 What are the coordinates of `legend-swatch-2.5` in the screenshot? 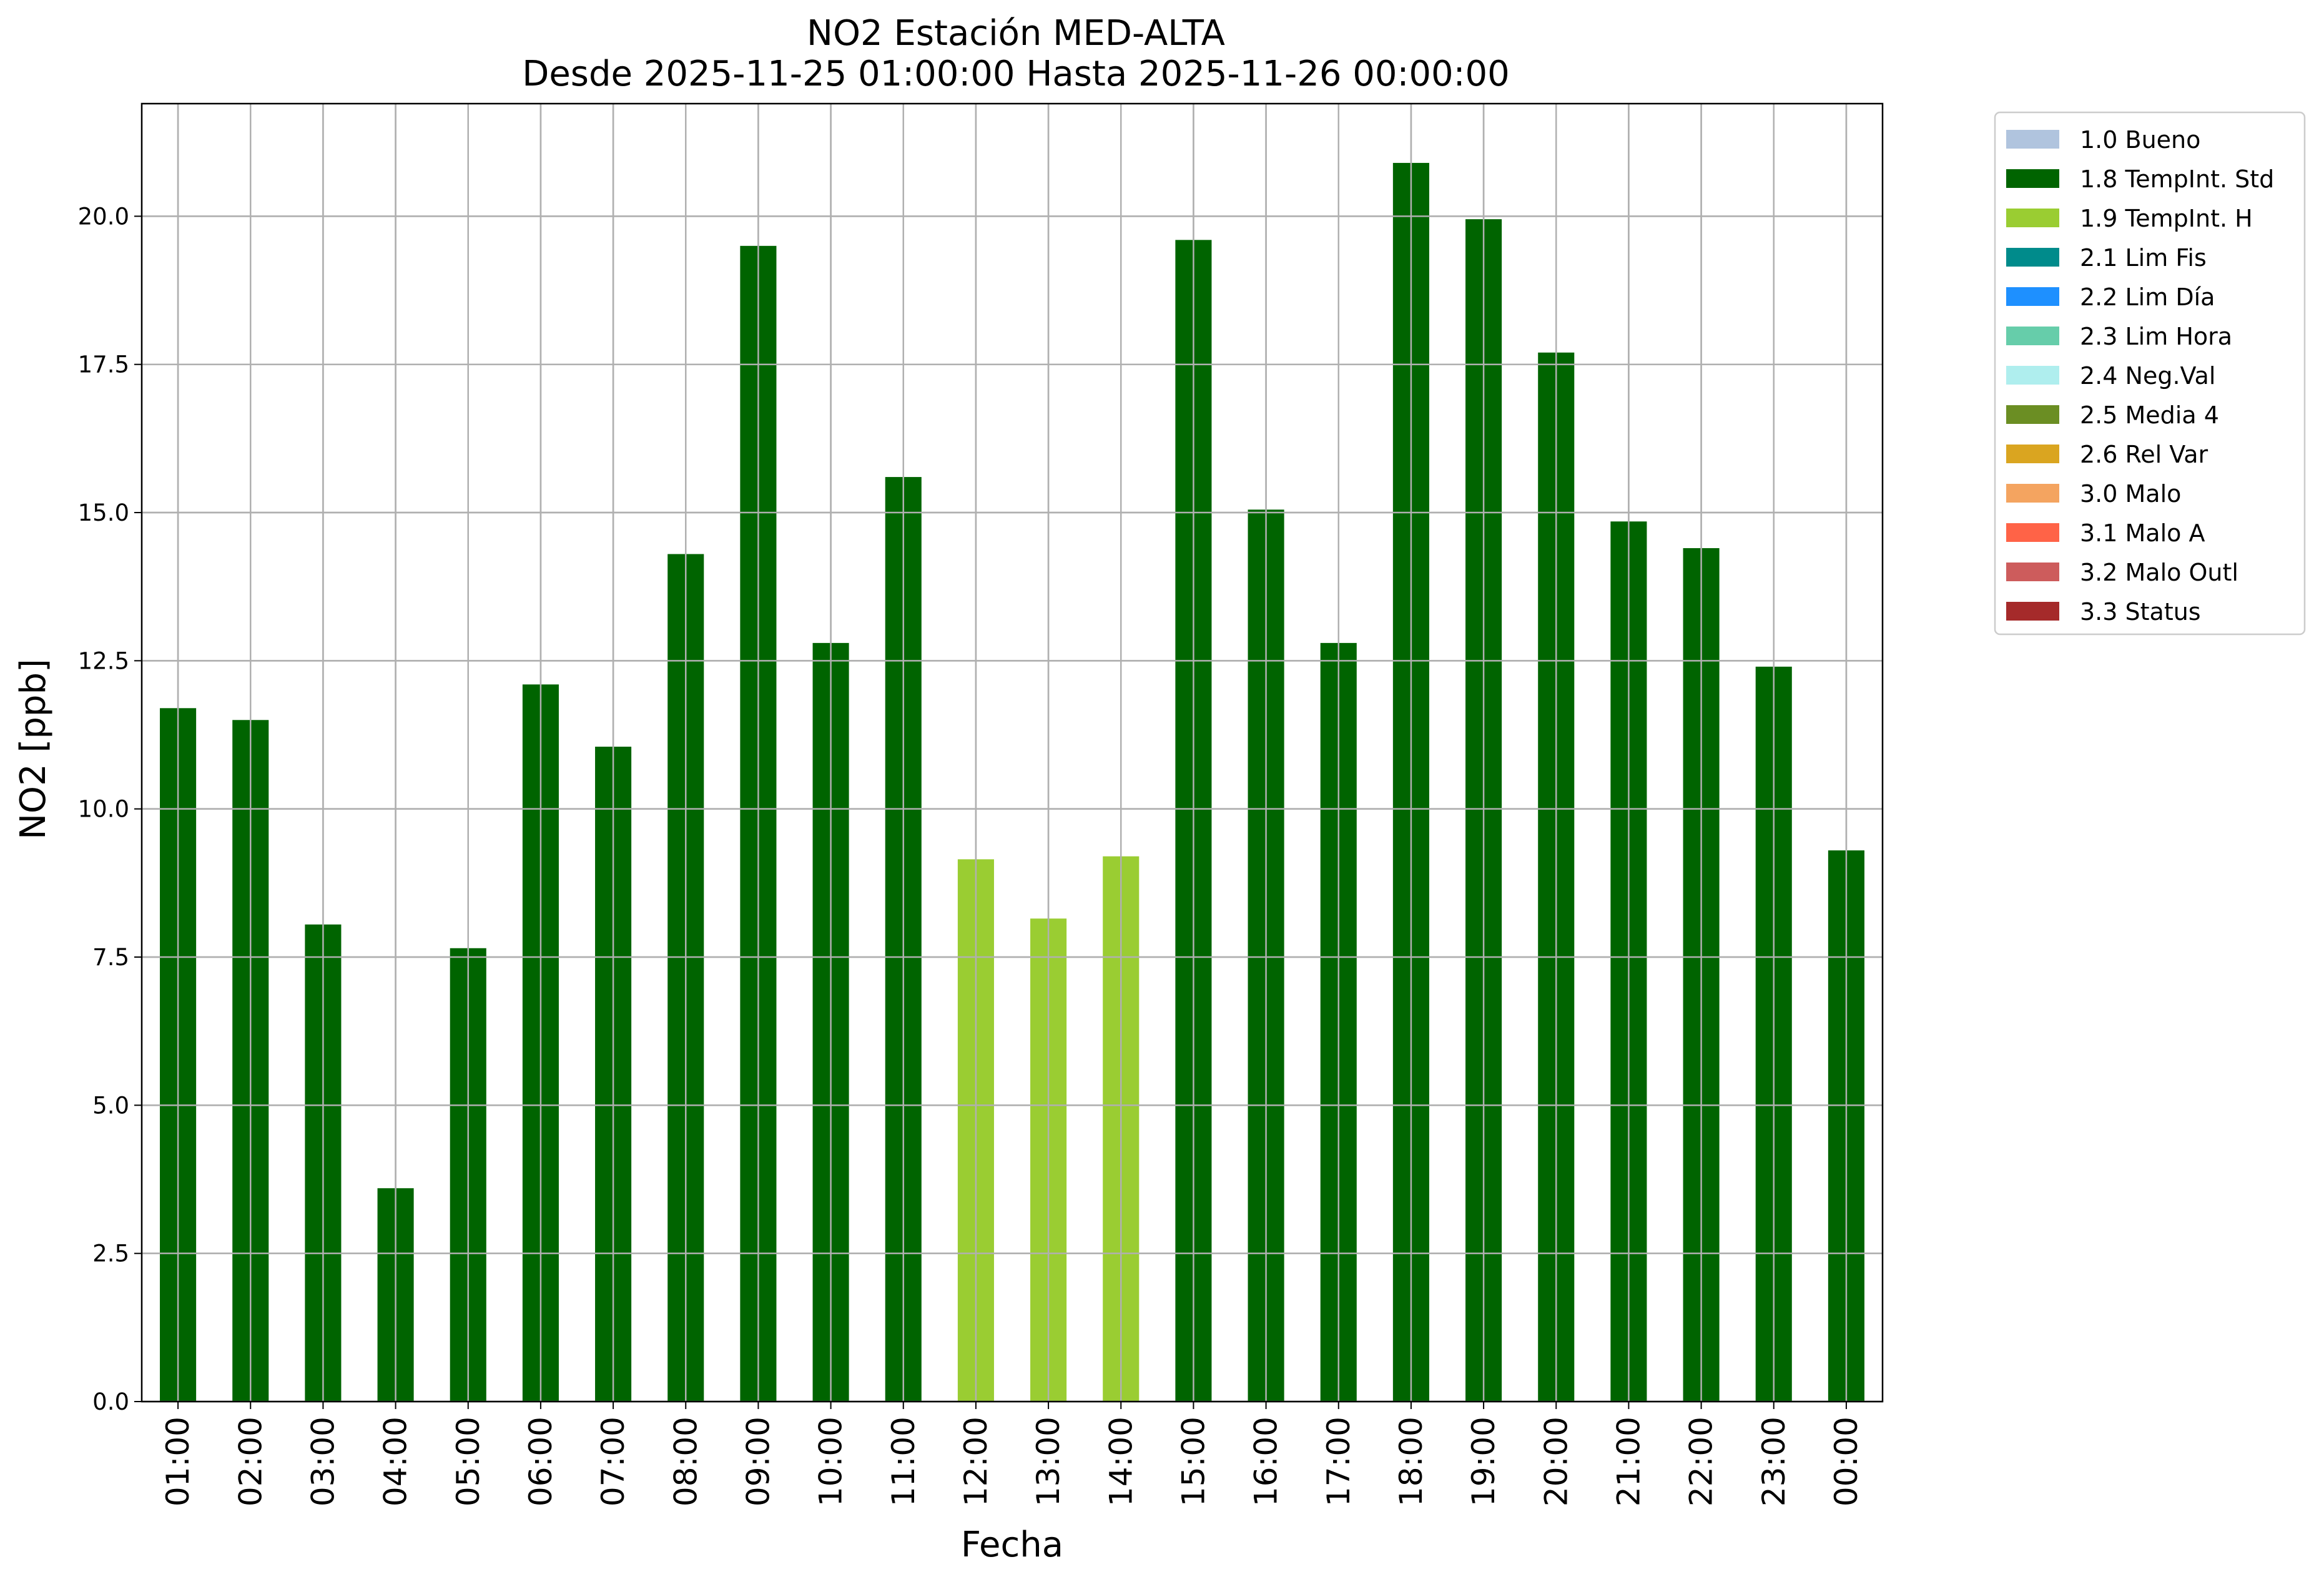 It's located at (2032, 414).